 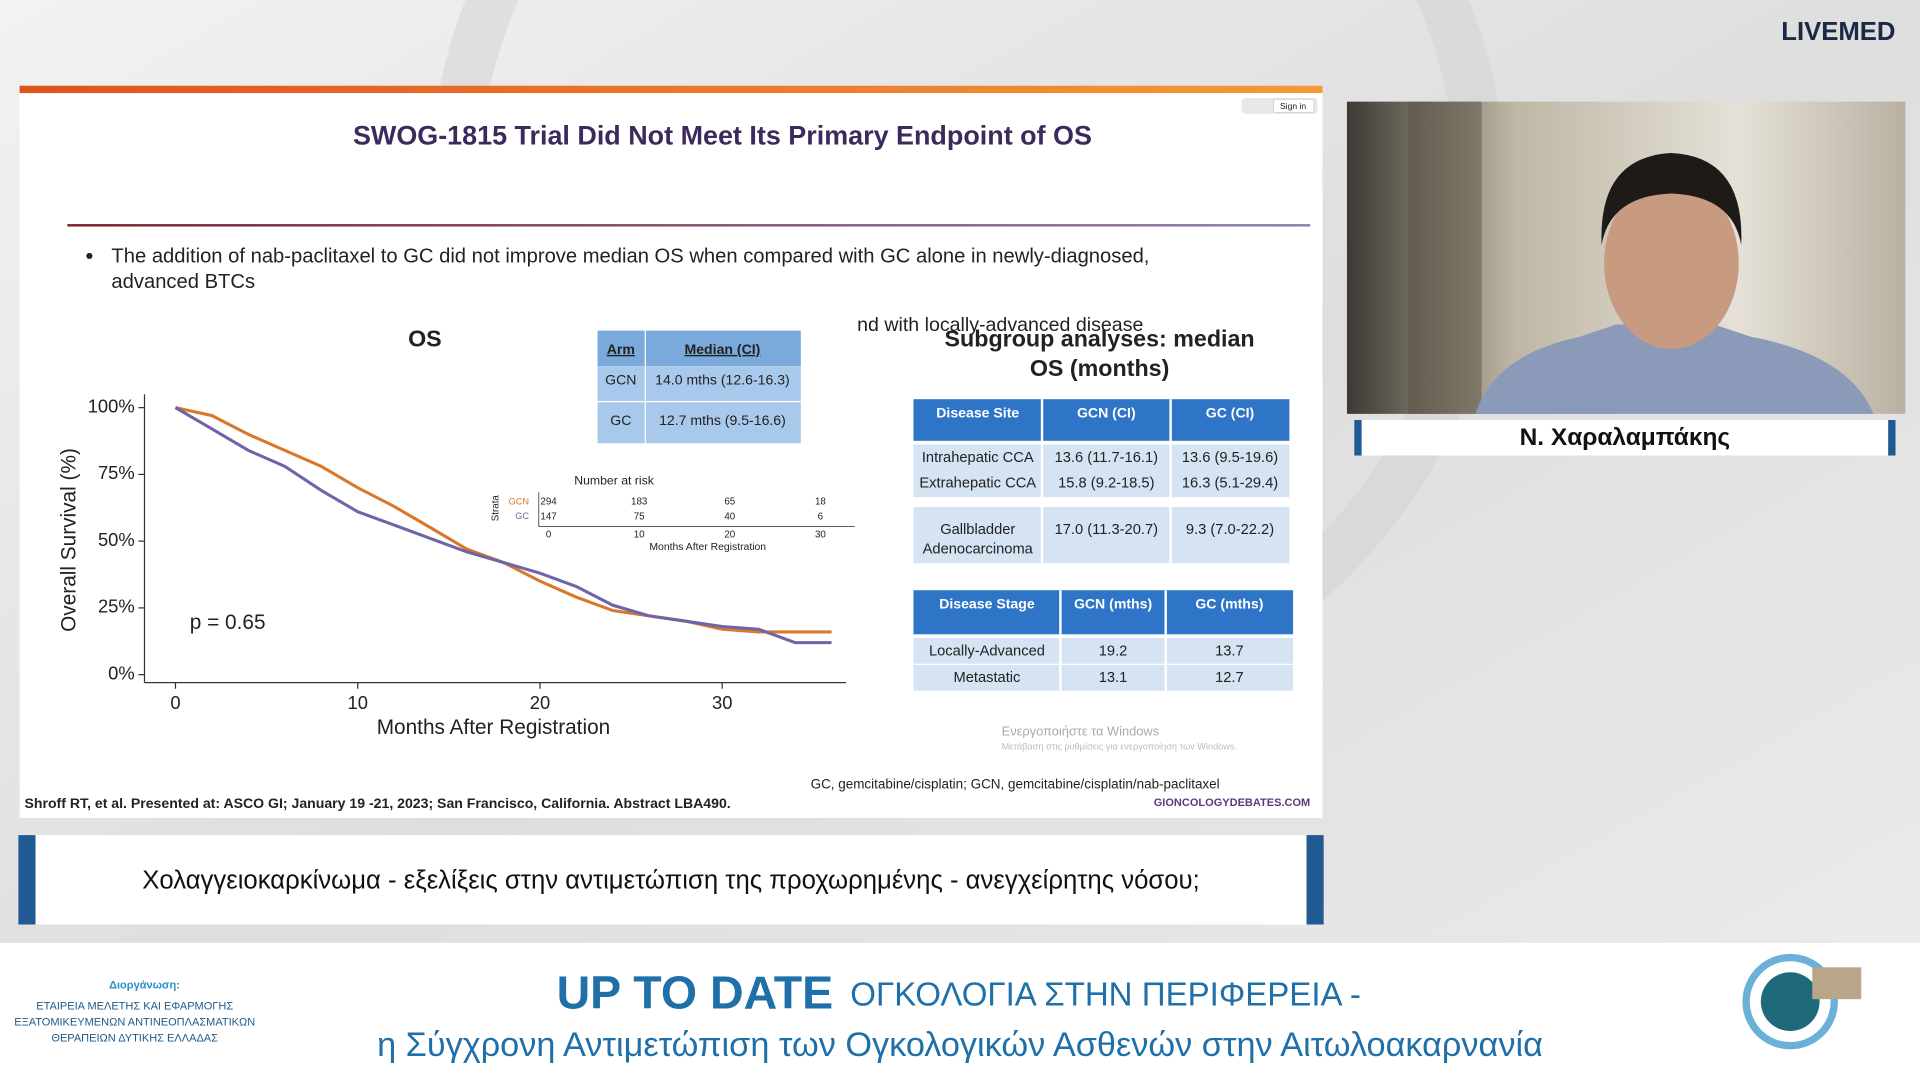 I want to click on x-tick-label: 10, so click(x=358, y=702).